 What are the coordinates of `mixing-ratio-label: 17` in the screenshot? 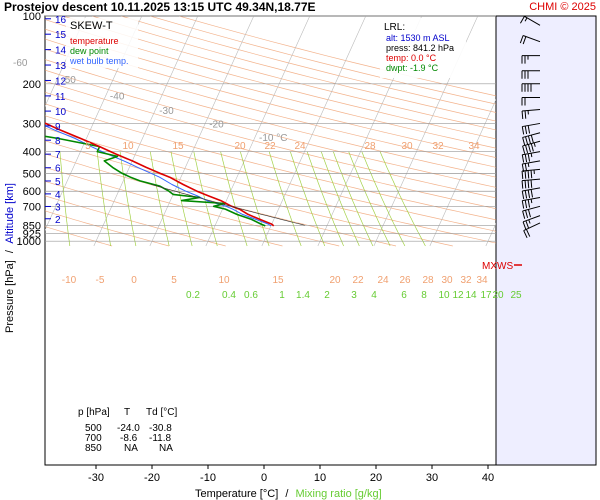 It's located at (486, 295).